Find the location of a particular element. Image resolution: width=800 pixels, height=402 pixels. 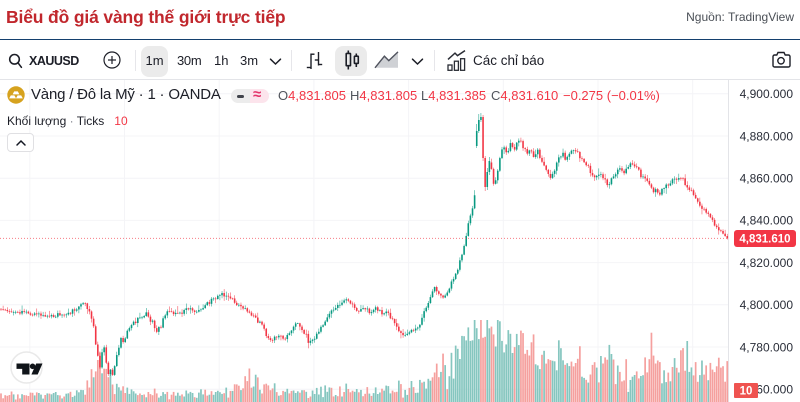

svg-text: 4,860.000 is located at coordinates (767, 179).